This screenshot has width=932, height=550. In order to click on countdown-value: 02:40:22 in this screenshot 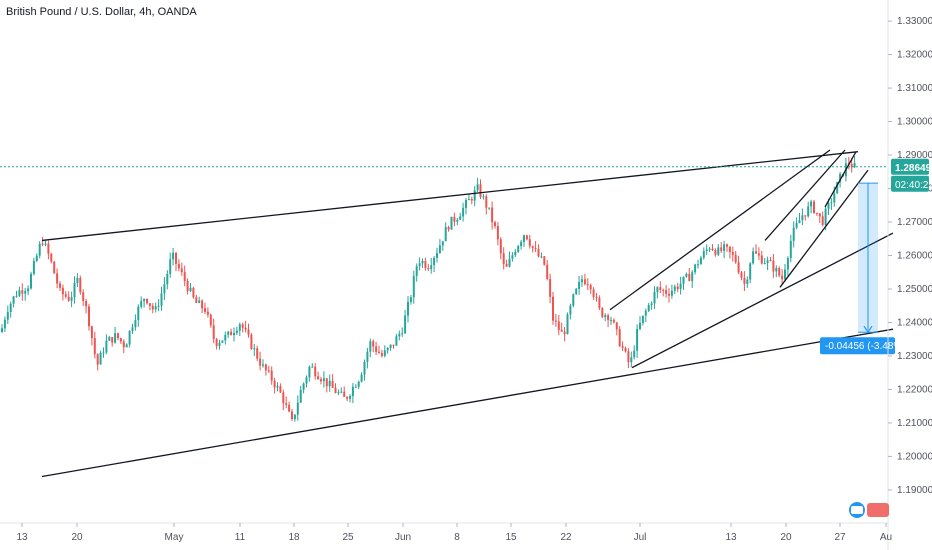, I will do `click(913, 185)`.